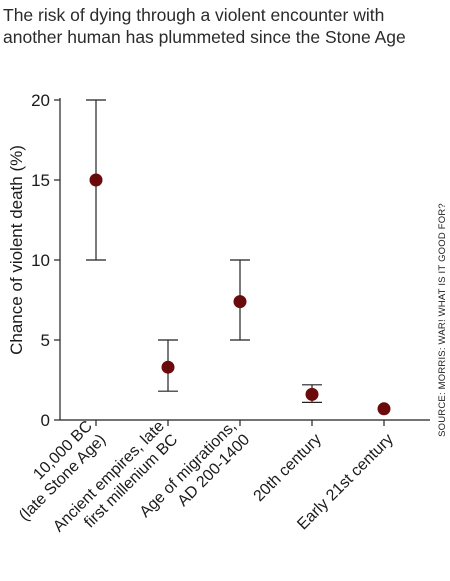 This screenshot has height=581, width=450. I want to click on y-axis-label: Chance of violent death (%), so click(16, 250).